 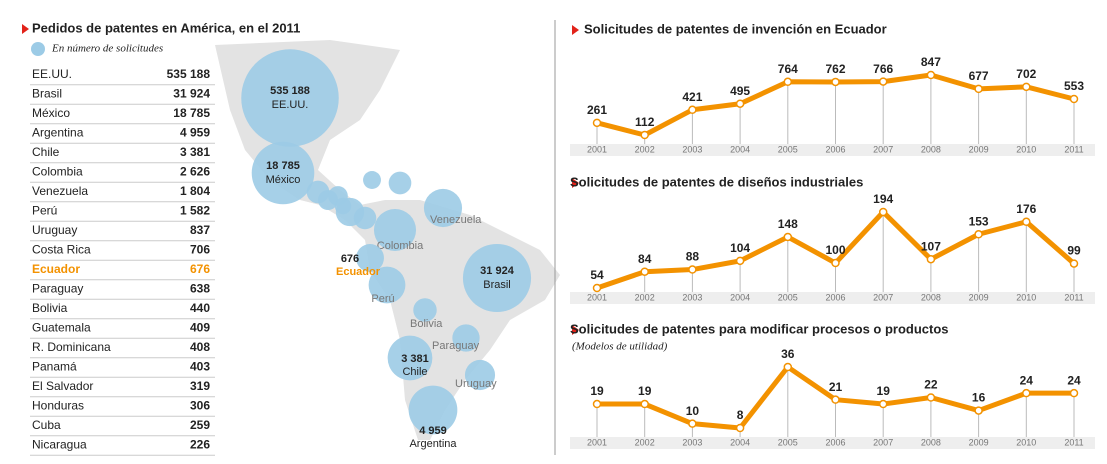 I want to click on country-value: 706, so click(x=200, y=250).